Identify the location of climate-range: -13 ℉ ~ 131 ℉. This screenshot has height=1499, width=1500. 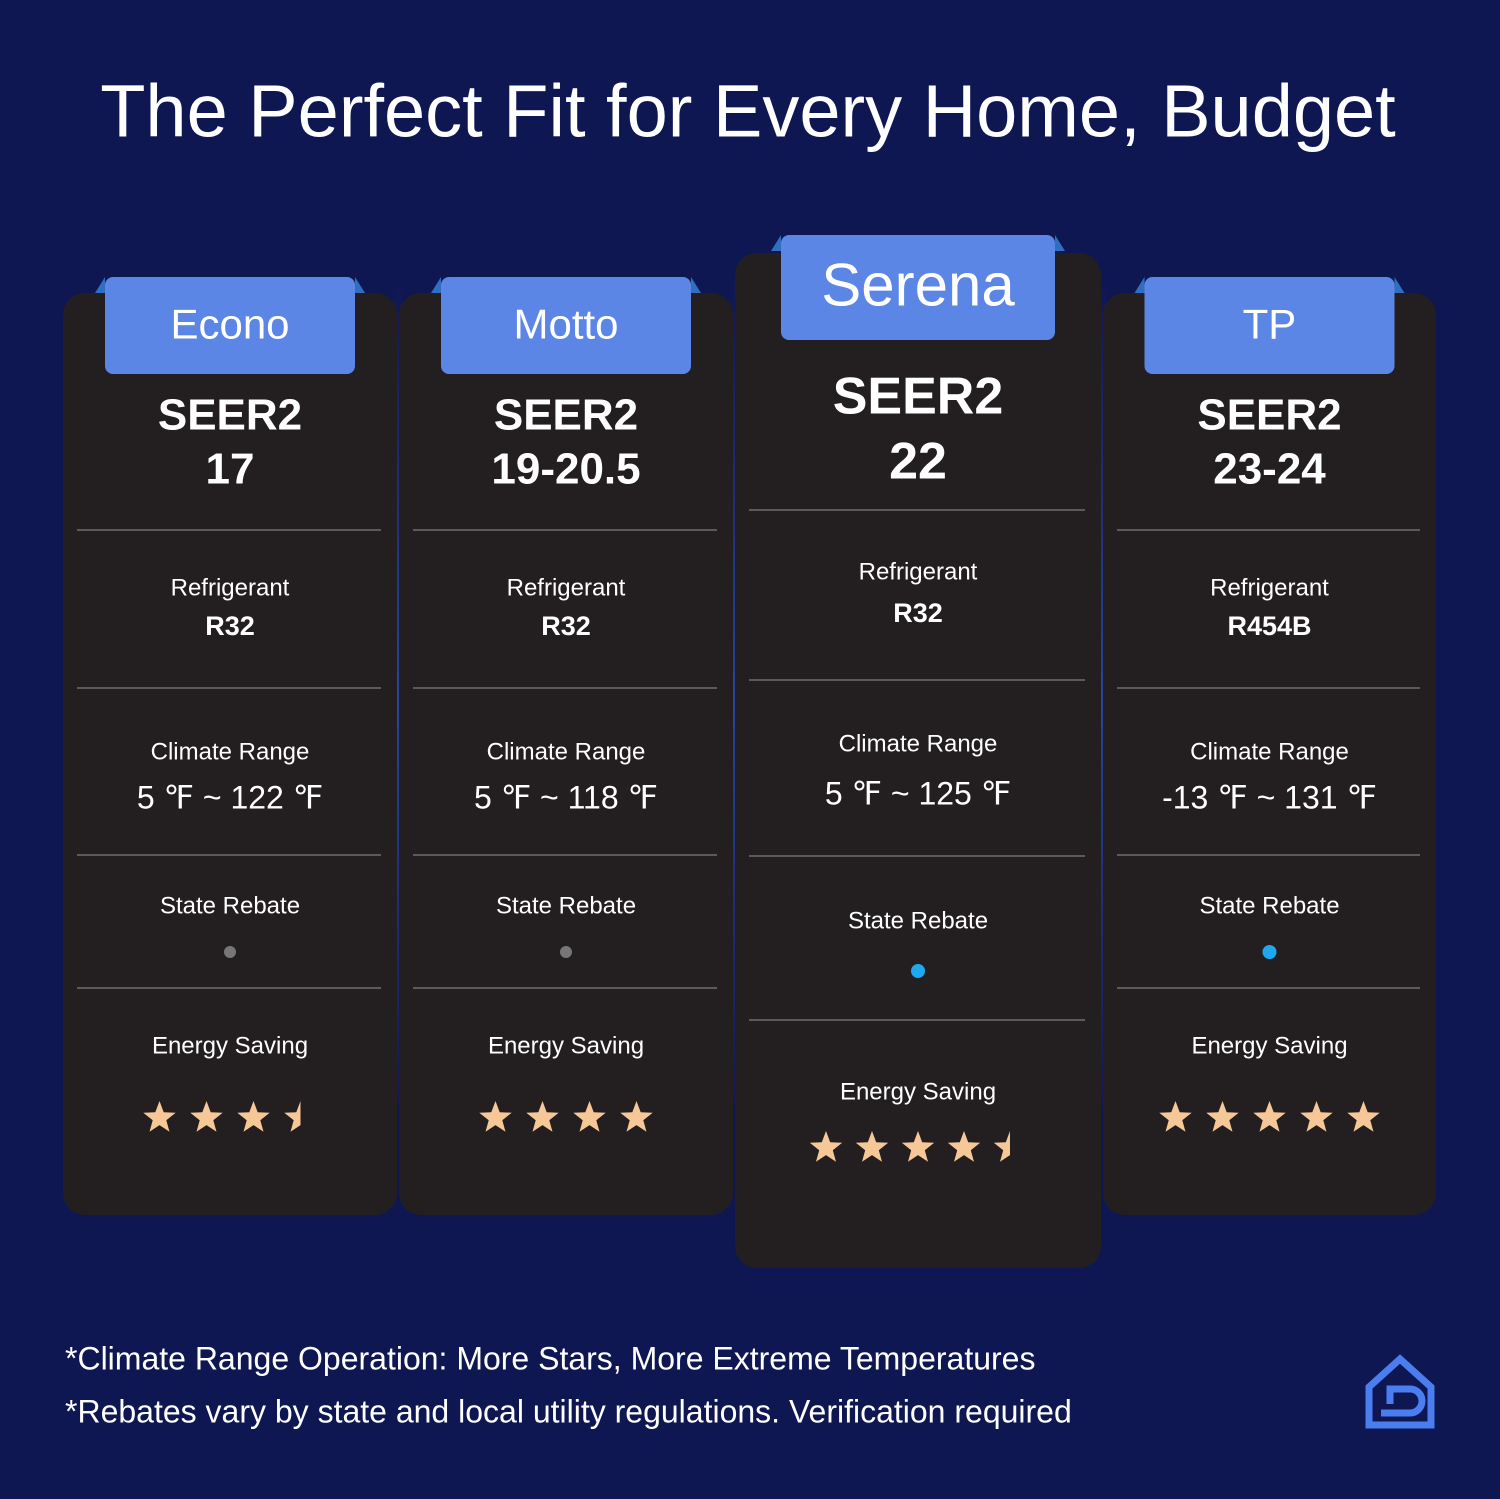
(1269, 797).